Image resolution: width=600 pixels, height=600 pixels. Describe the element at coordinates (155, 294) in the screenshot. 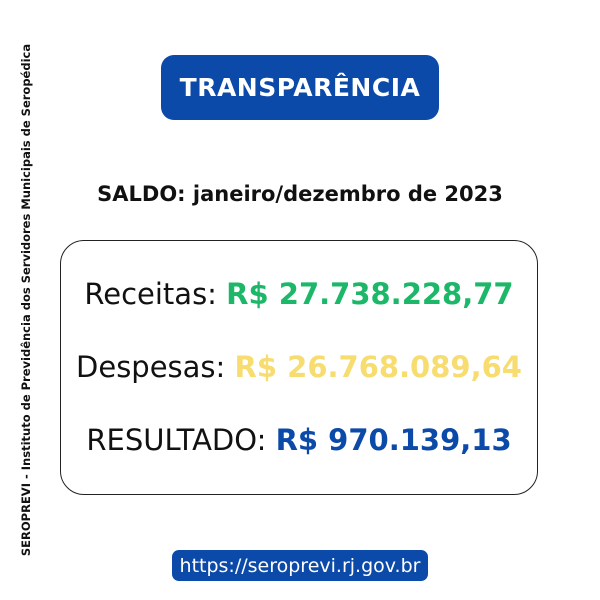

I see `receitas-label: Receitas:` at that location.